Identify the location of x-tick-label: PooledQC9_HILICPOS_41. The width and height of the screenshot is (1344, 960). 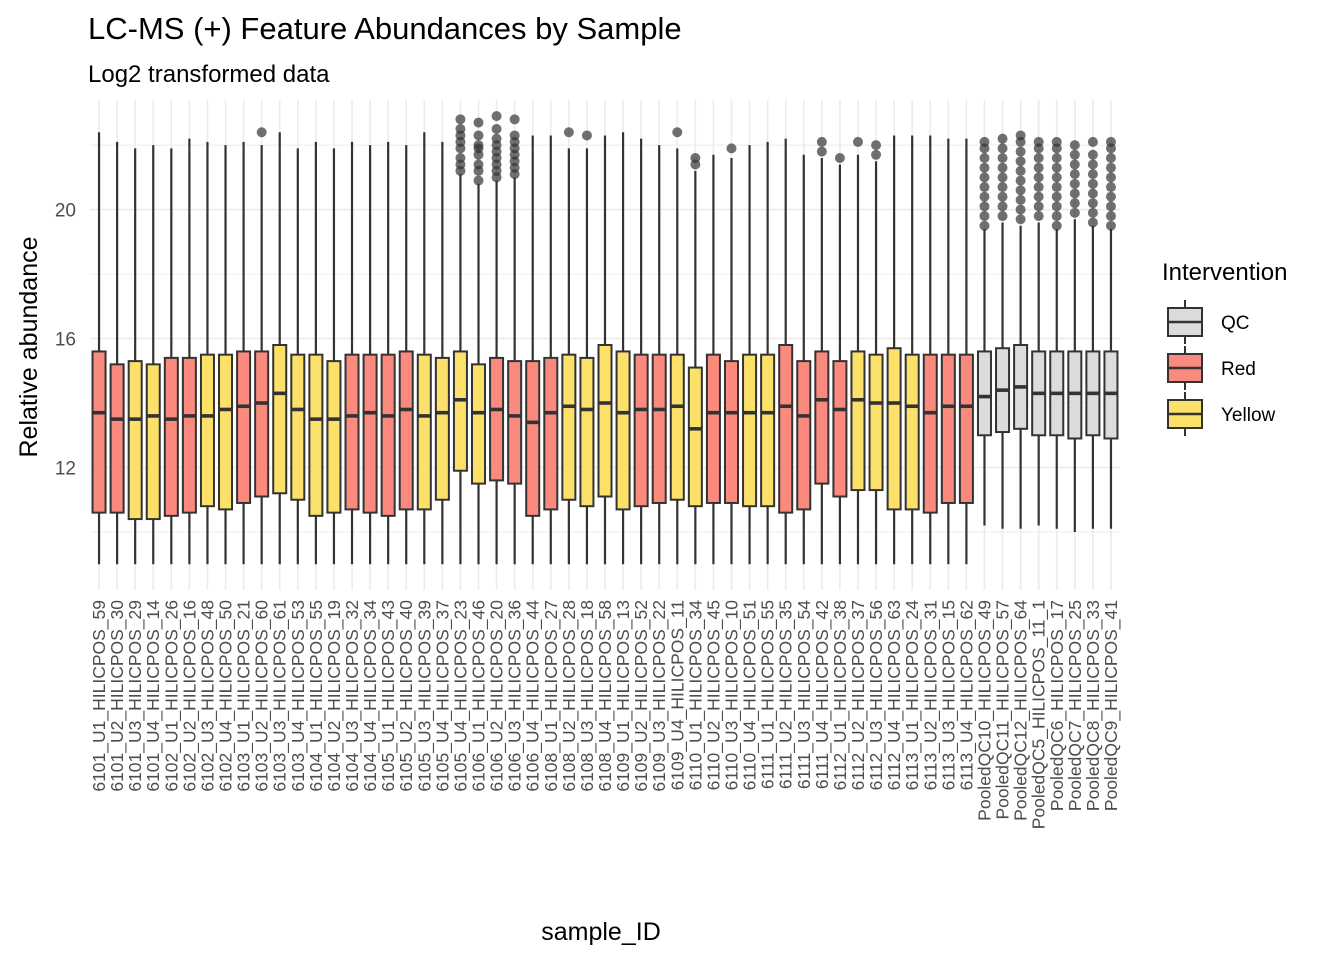
(1111, 705).